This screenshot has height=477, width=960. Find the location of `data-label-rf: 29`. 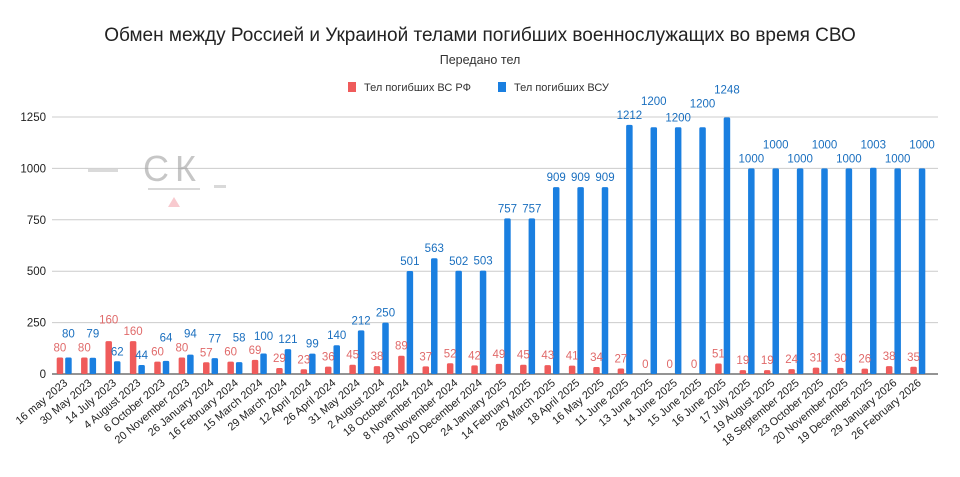

data-label-rf: 29 is located at coordinates (279, 359).